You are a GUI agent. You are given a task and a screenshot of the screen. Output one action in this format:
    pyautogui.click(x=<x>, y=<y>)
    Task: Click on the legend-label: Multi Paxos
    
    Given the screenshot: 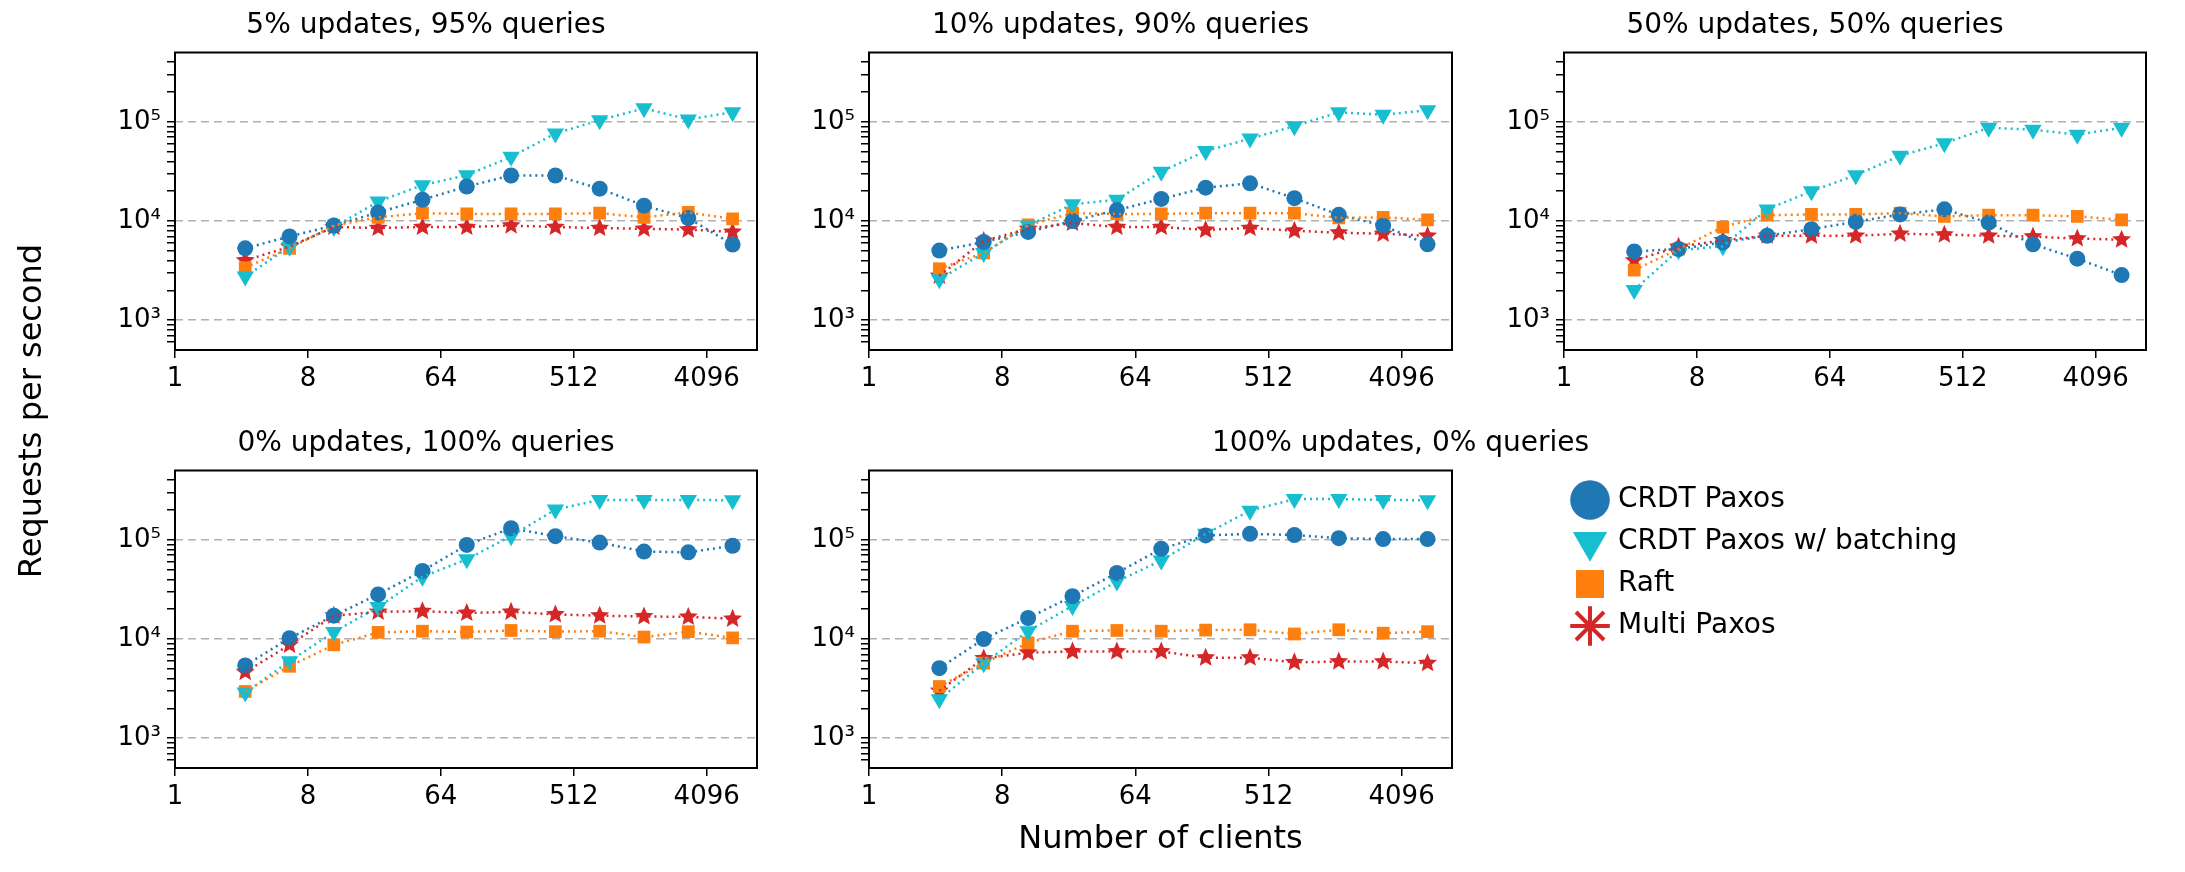 What is the action you would take?
    pyautogui.click(x=1697, y=624)
    